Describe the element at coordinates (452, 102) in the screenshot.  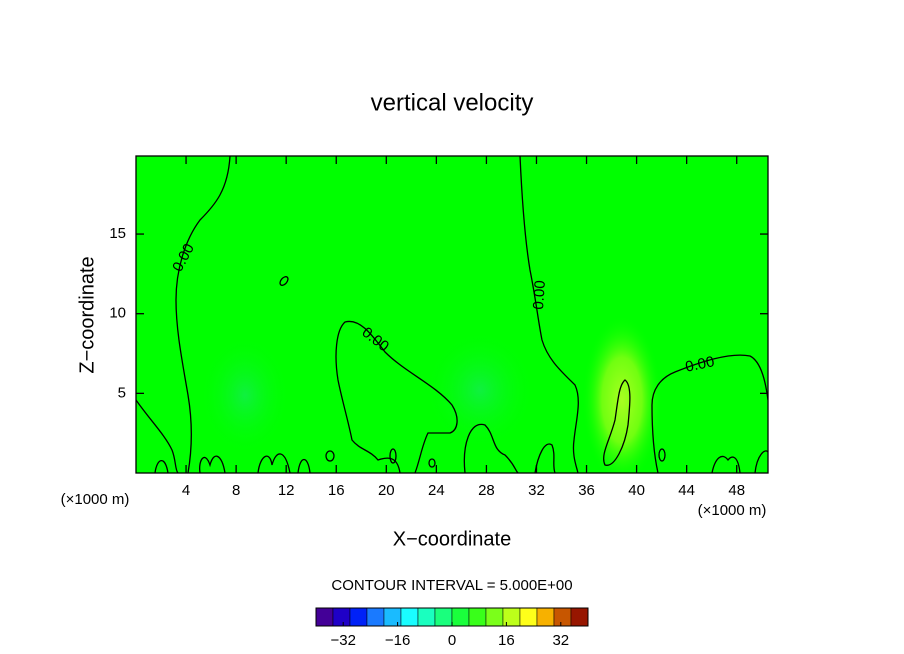
I see `chart-title: vertical velocity` at that location.